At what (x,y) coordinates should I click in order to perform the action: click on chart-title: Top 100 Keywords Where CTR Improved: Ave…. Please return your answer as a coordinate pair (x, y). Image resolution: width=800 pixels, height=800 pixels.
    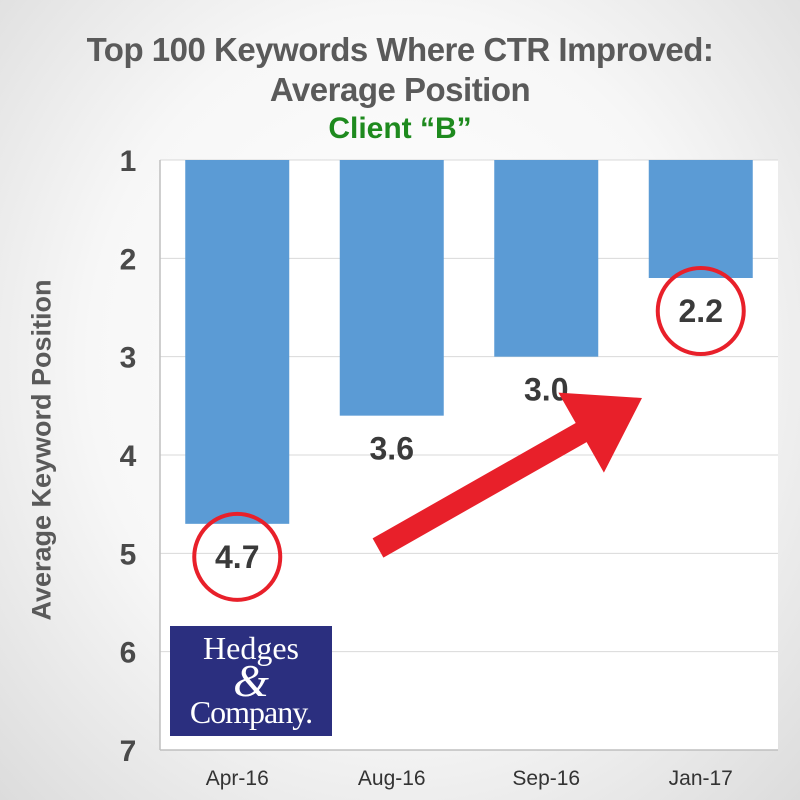
    Looking at the image, I should click on (400, 70).